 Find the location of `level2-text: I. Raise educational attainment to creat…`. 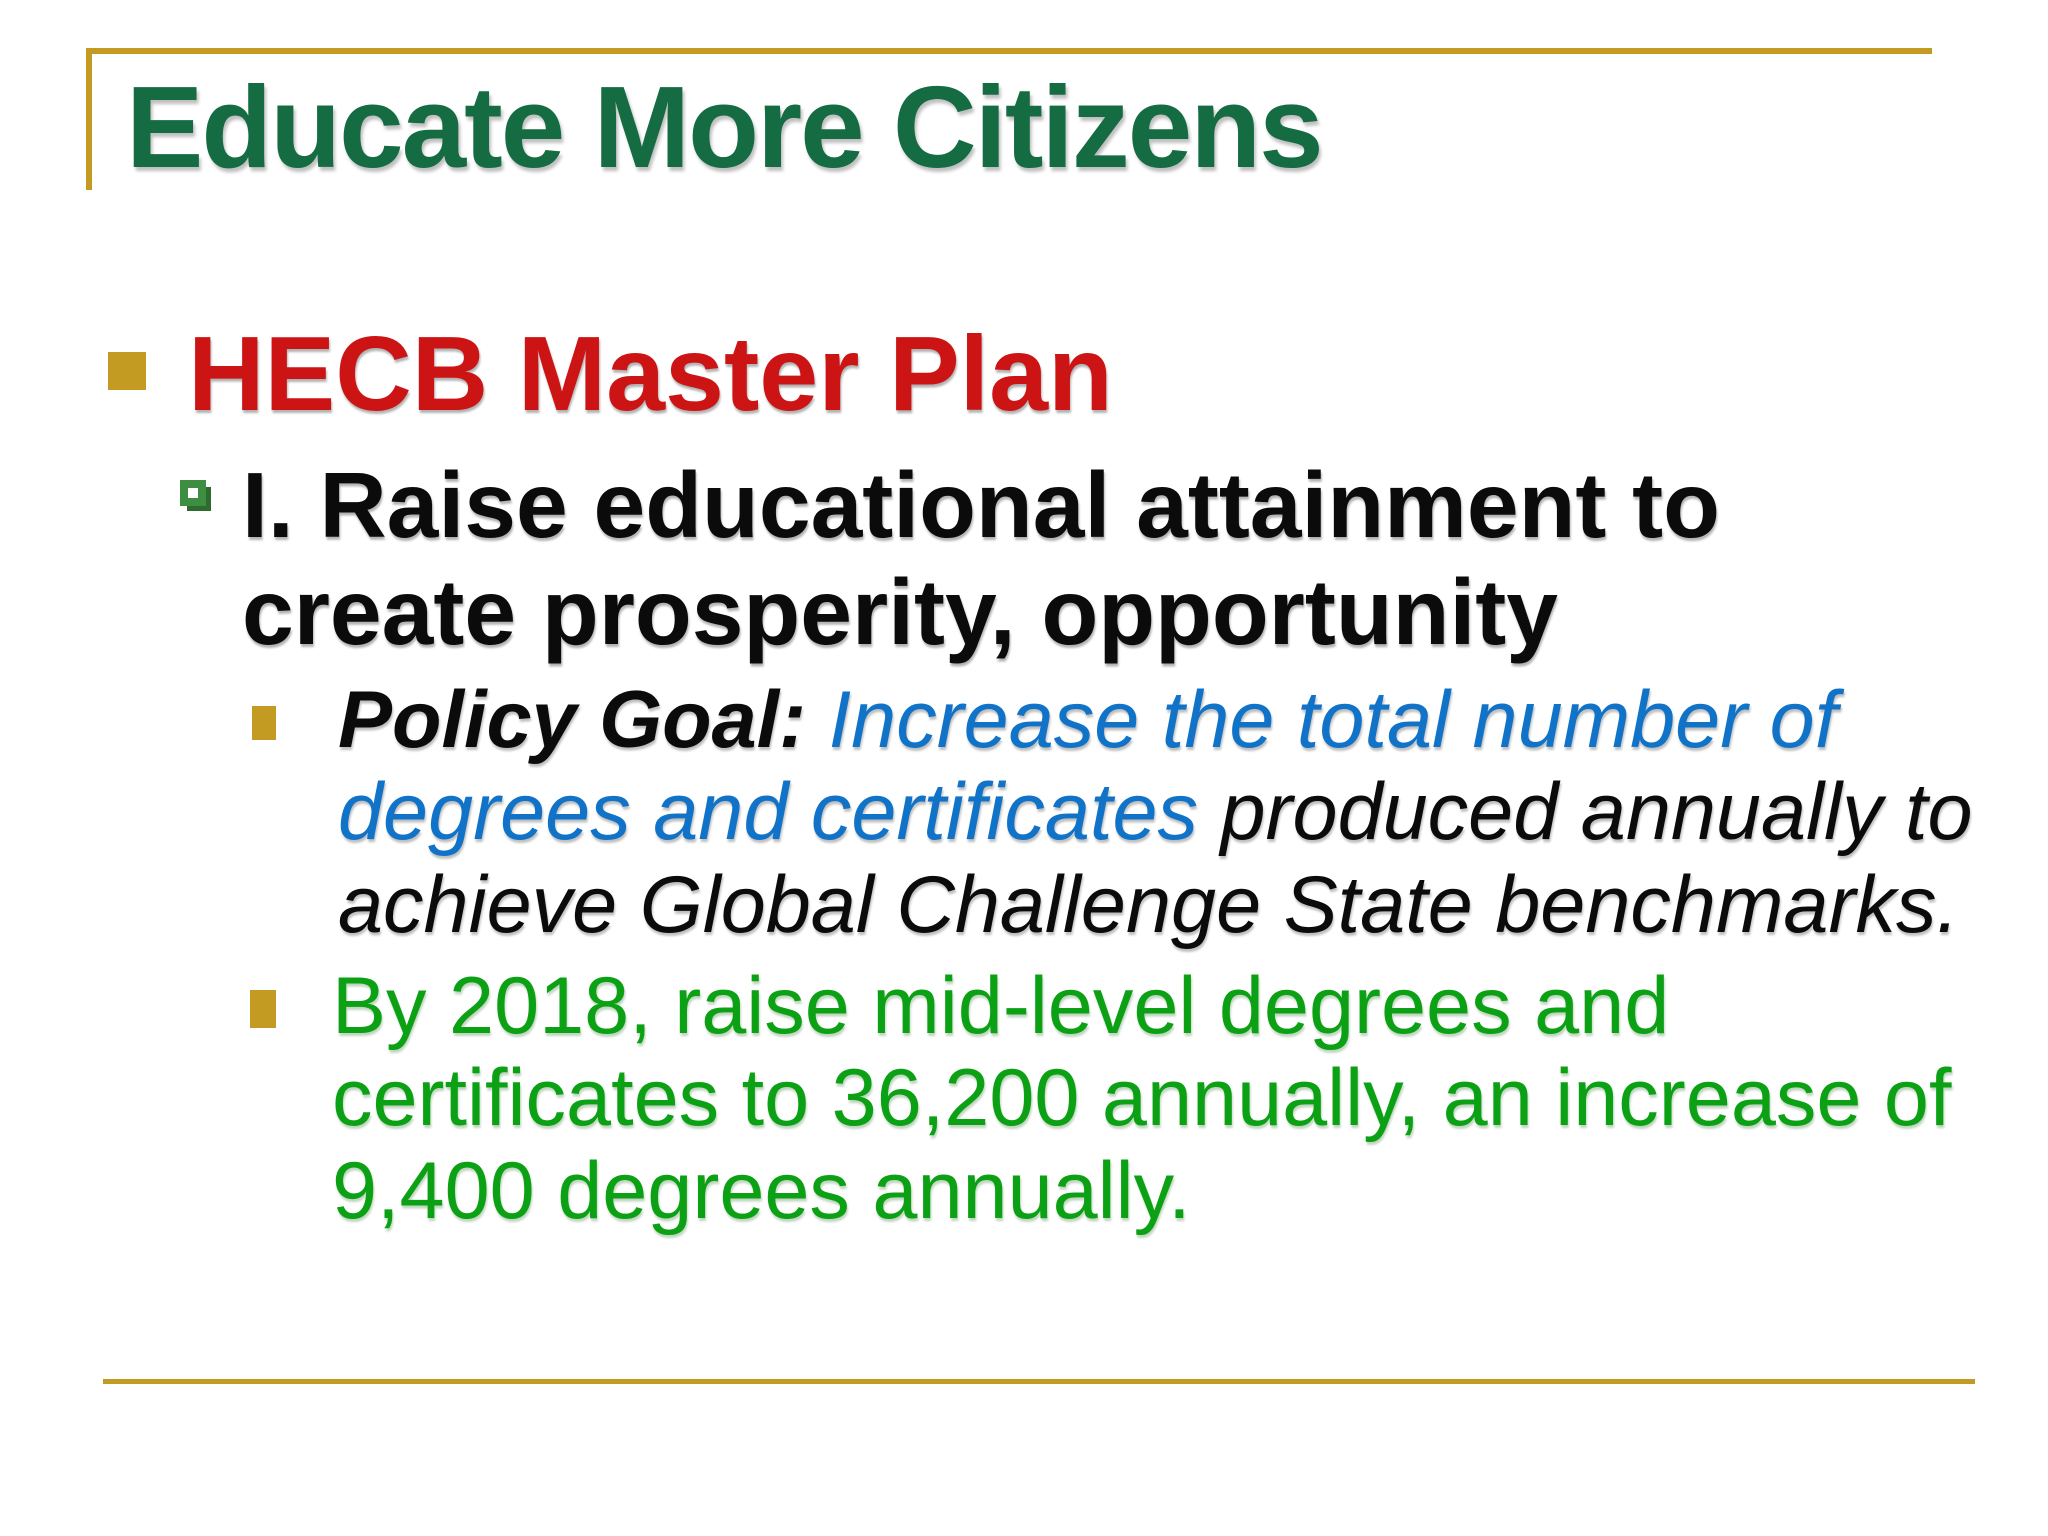

level2-text: I. Raise educational attainment to creat… is located at coordinates (981, 559).